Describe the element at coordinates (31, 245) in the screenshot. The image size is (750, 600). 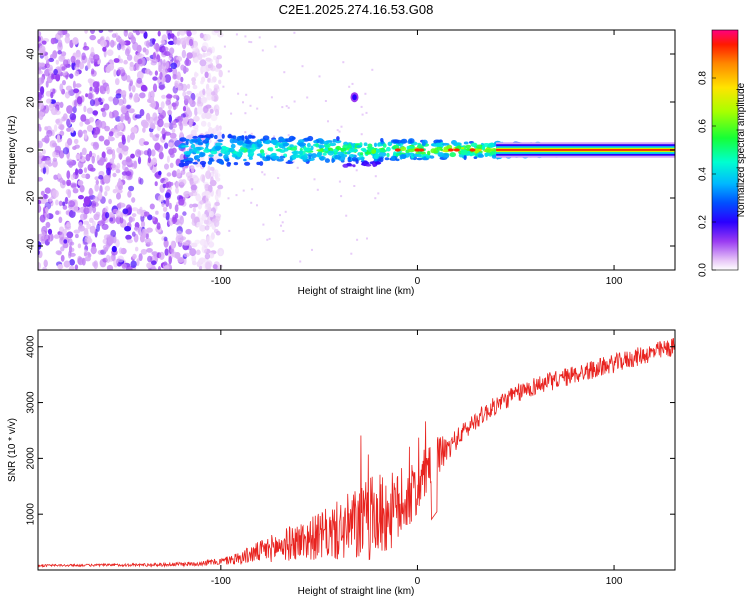
I see `y-tick-label: -40` at that location.